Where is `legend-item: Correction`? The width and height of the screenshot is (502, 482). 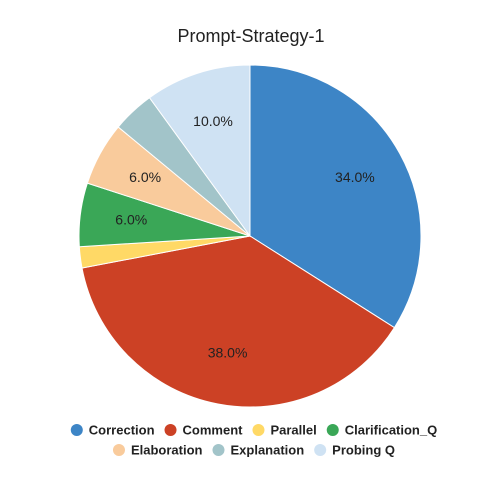
legend-item: Correction is located at coordinates (112, 429).